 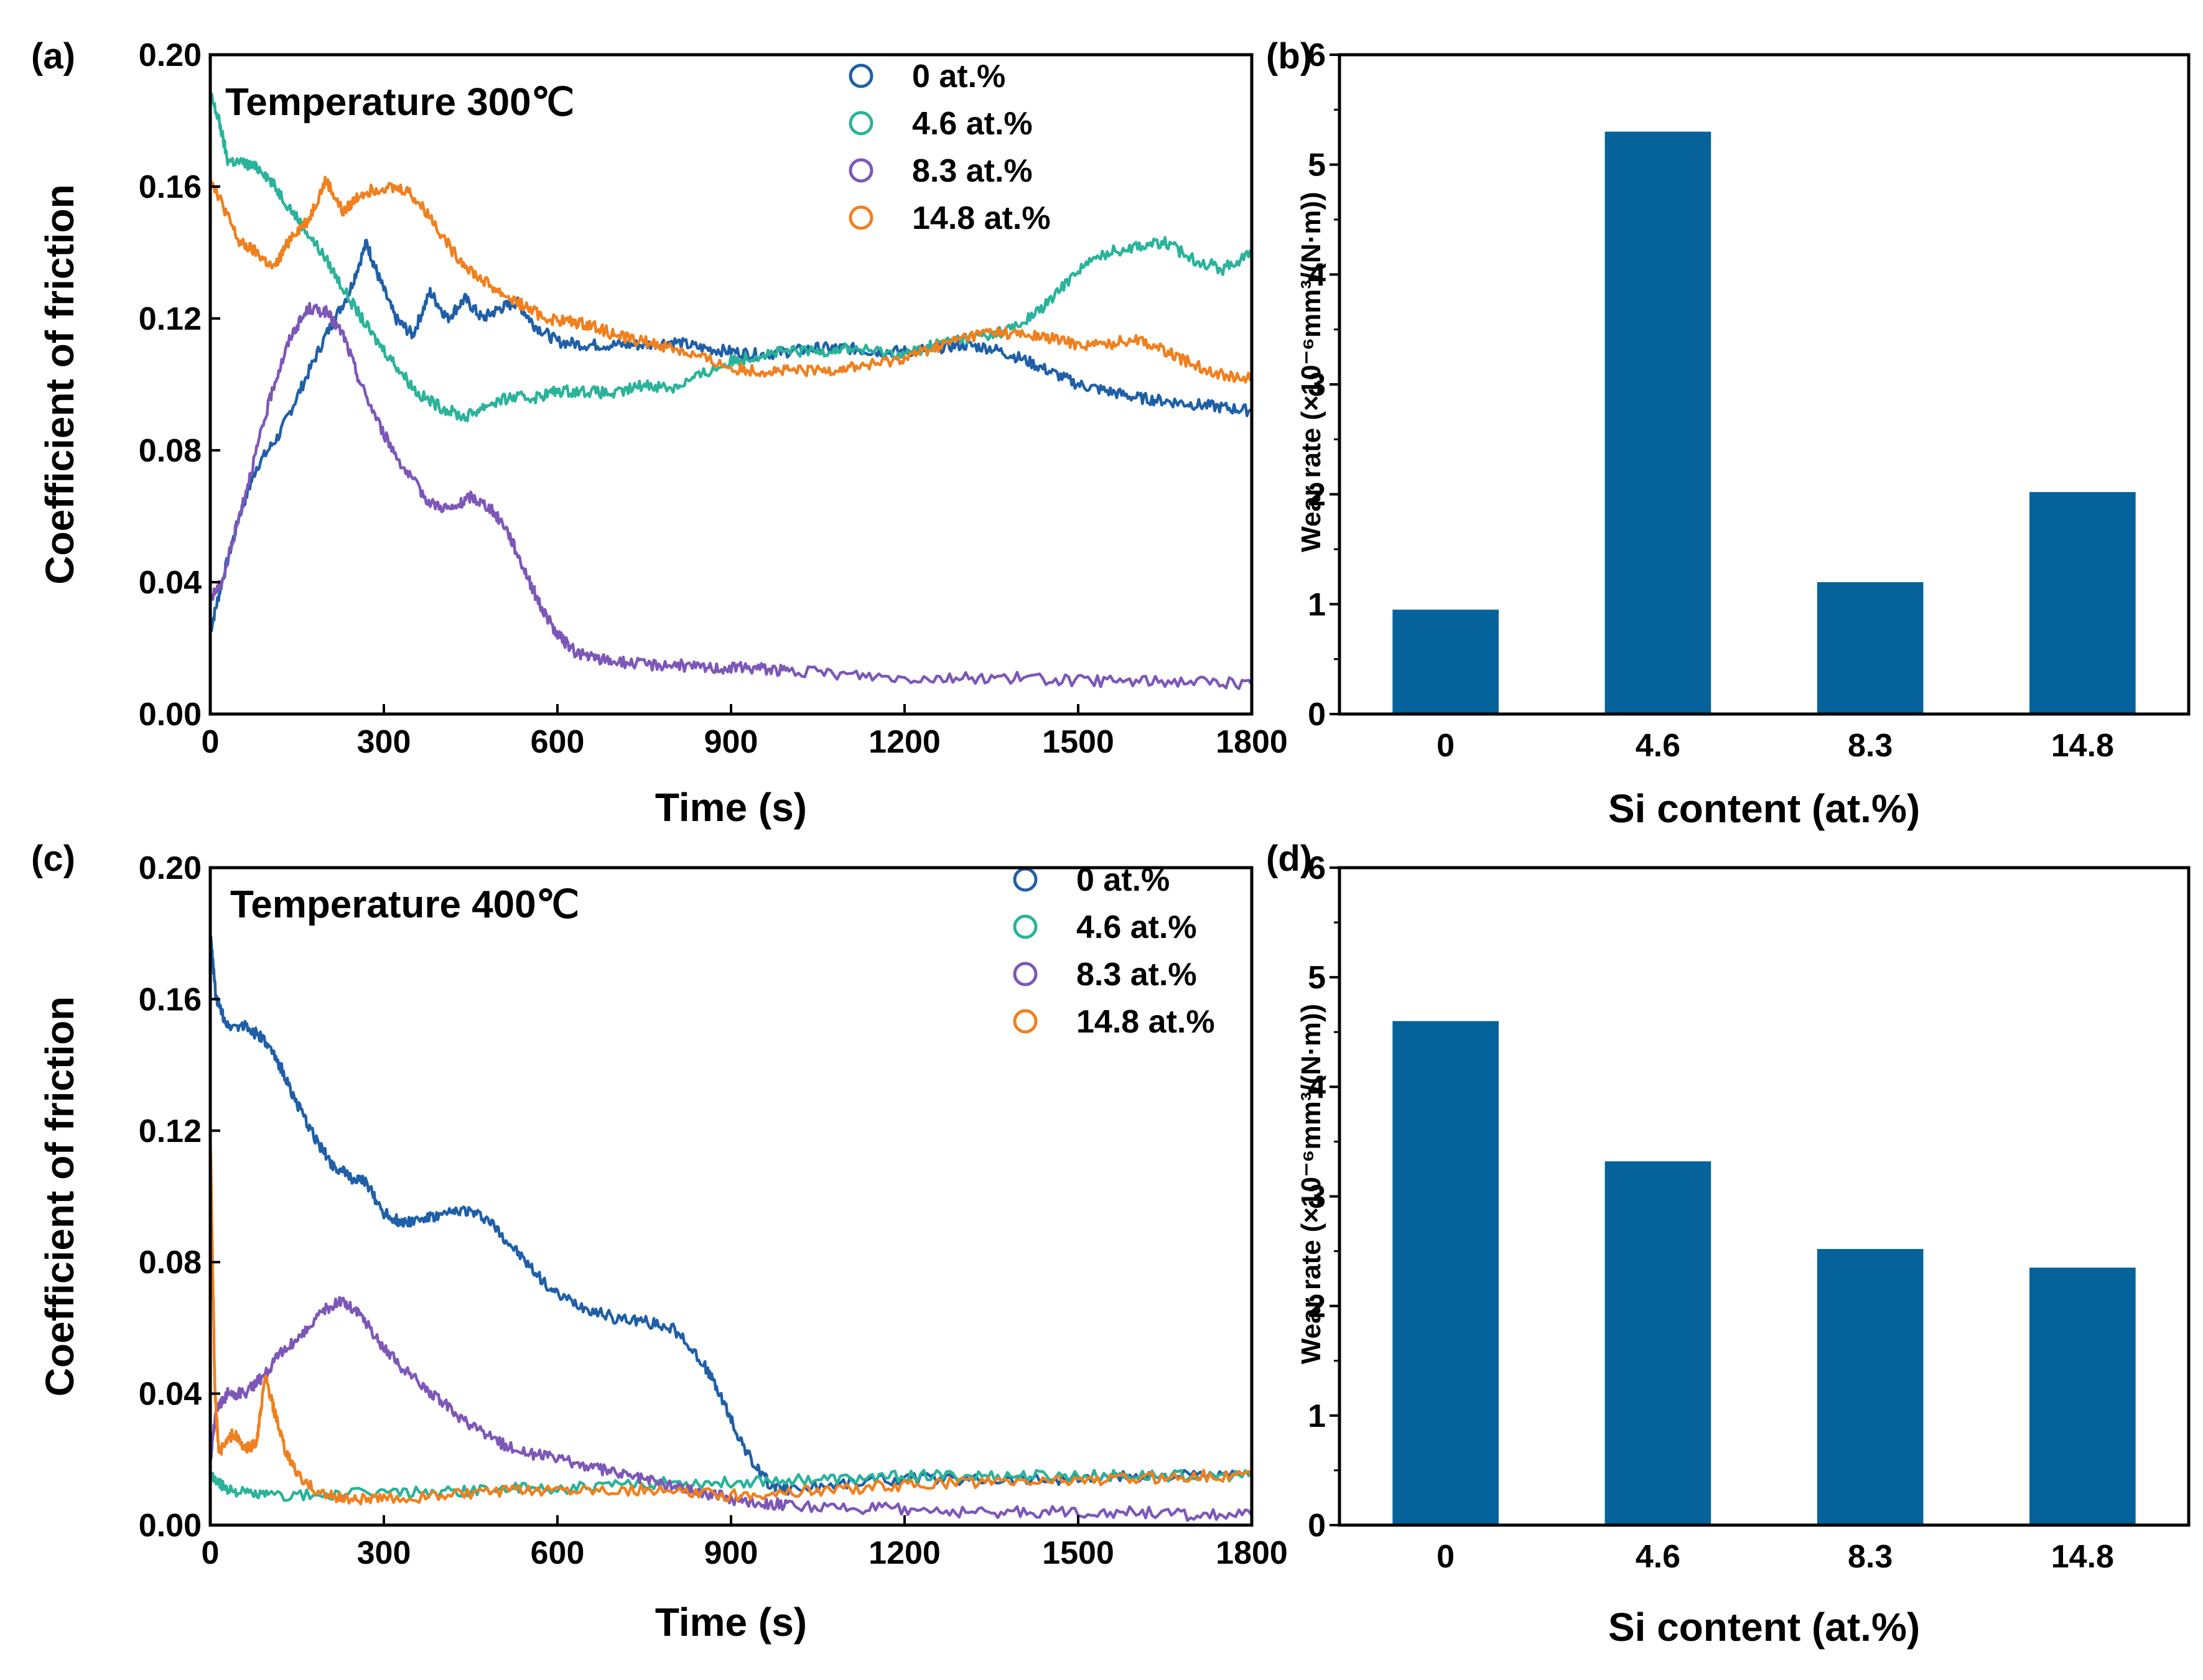 What do you see at coordinates (959, 76) in the screenshot?
I see `legend-label-a-0: 0 at.%` at bounding box center [959, 76].